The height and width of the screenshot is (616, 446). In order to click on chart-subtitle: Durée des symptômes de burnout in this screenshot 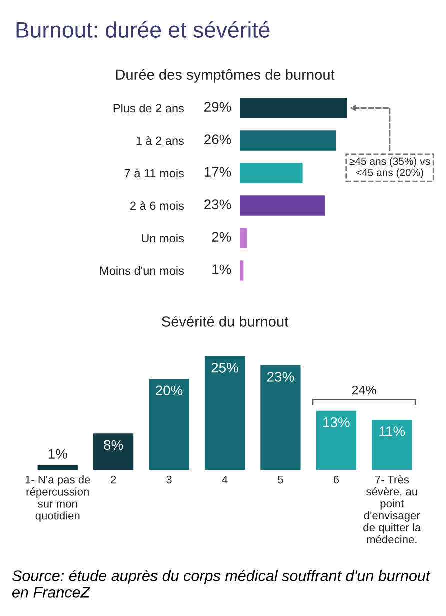, I will do `click(225, 76)`.